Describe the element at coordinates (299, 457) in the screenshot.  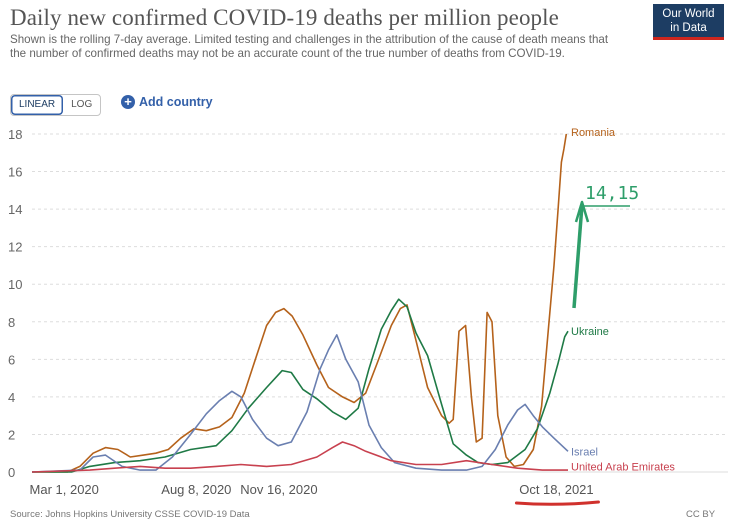
I see `series-line-united-arab-emirates` at that location.